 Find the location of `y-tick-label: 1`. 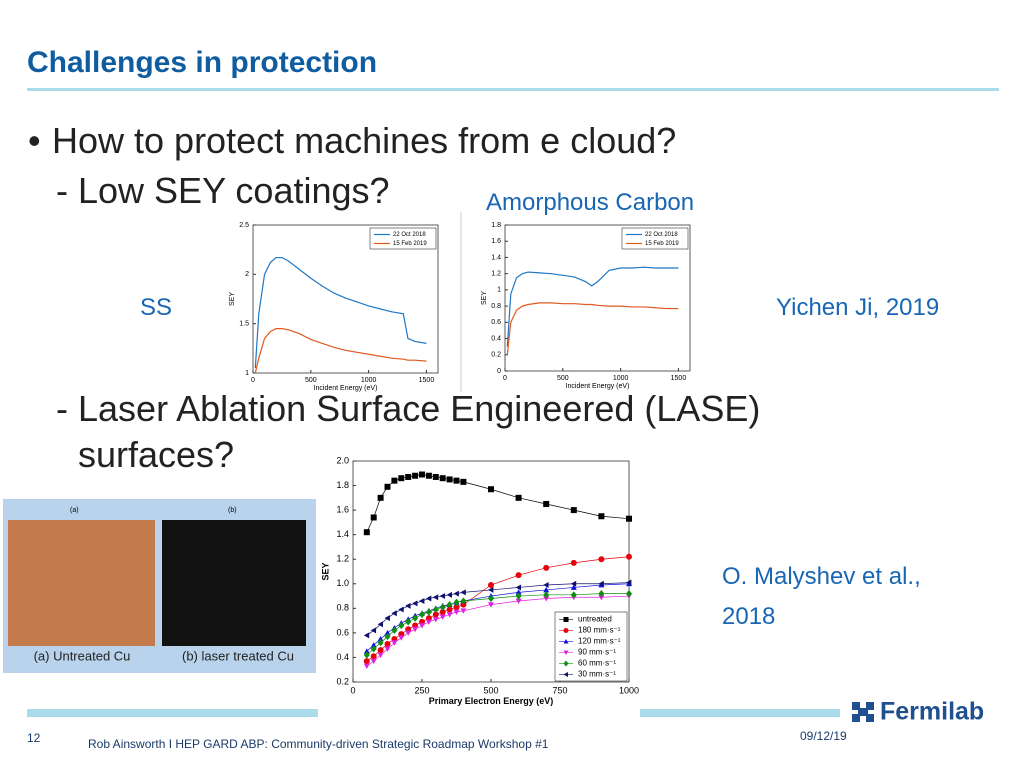

y-tick-label: 1 is located at coordinates (247, 373).